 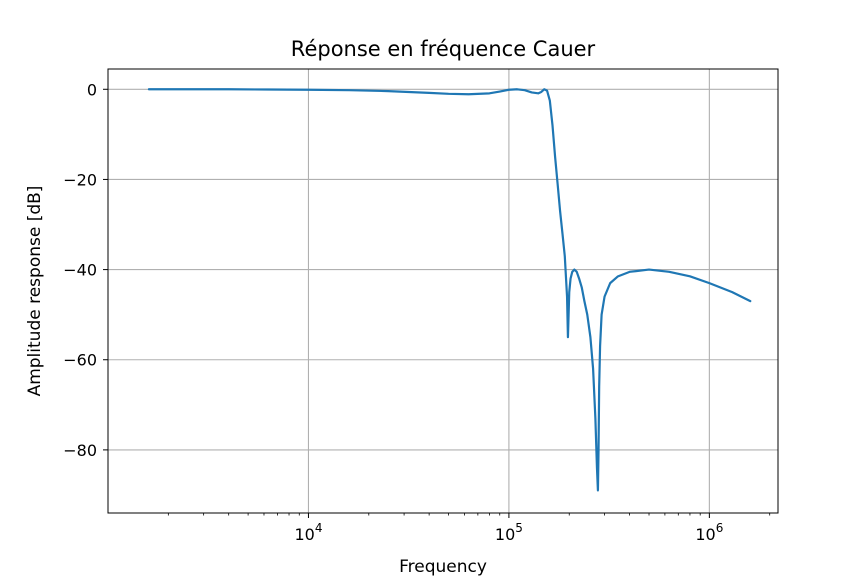 I want to click on x-tick-label-exponent: 5, so click(x=519, y=528).